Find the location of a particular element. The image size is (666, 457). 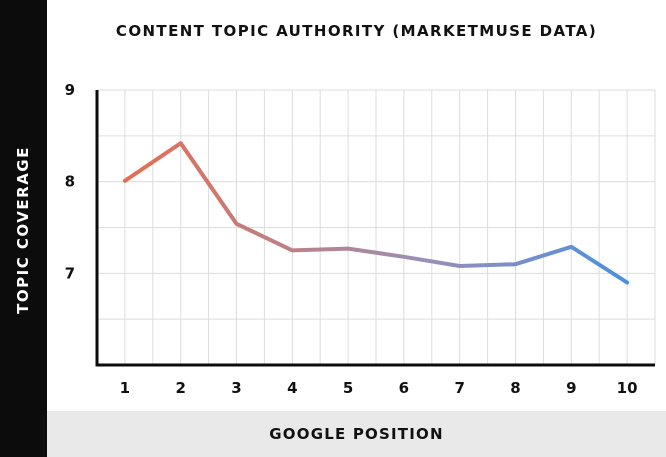

x-tick-label: 3 is located at coordinates (236, 388).